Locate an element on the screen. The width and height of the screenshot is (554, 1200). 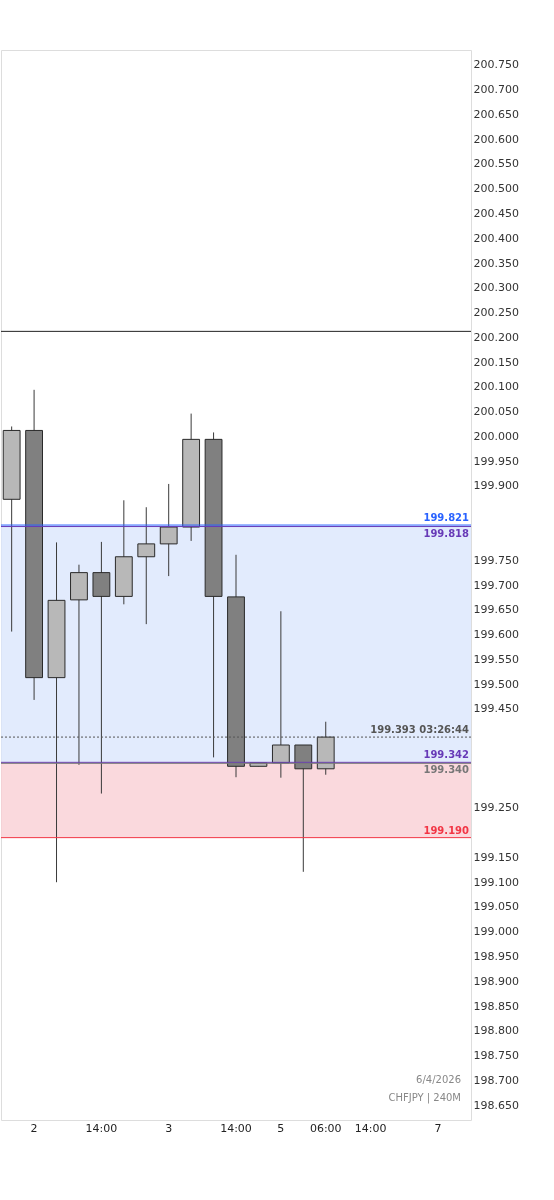
y-tick-label: 199.000 is located at coordinates (496, 932).